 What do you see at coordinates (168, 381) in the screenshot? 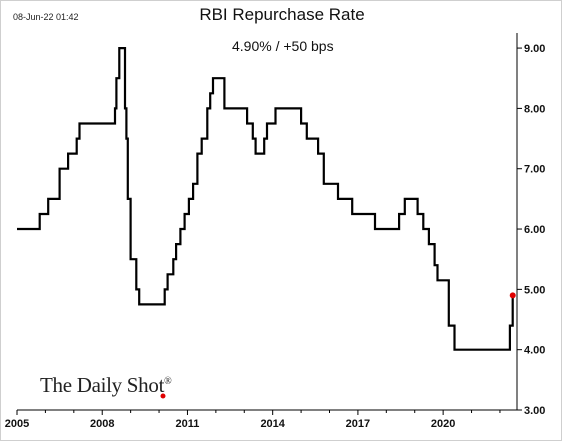
I see `logo-registered-mark: ®` at bounding box center [168, 381].